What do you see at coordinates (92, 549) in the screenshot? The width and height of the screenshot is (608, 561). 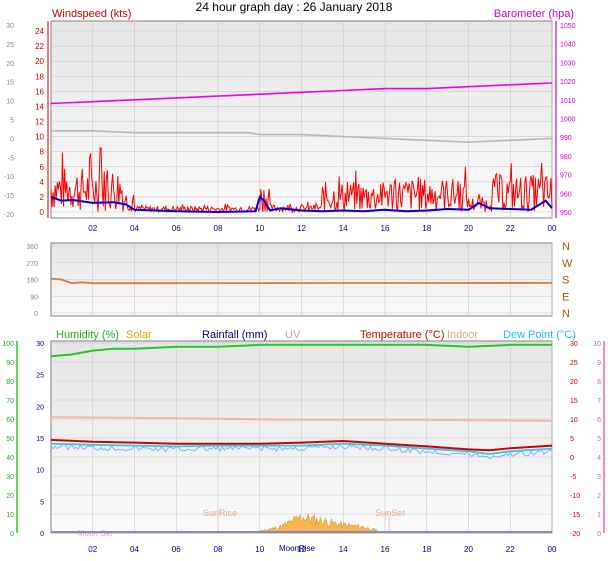 I see `x-tick-label: 02` at bounding box center [92, 549].